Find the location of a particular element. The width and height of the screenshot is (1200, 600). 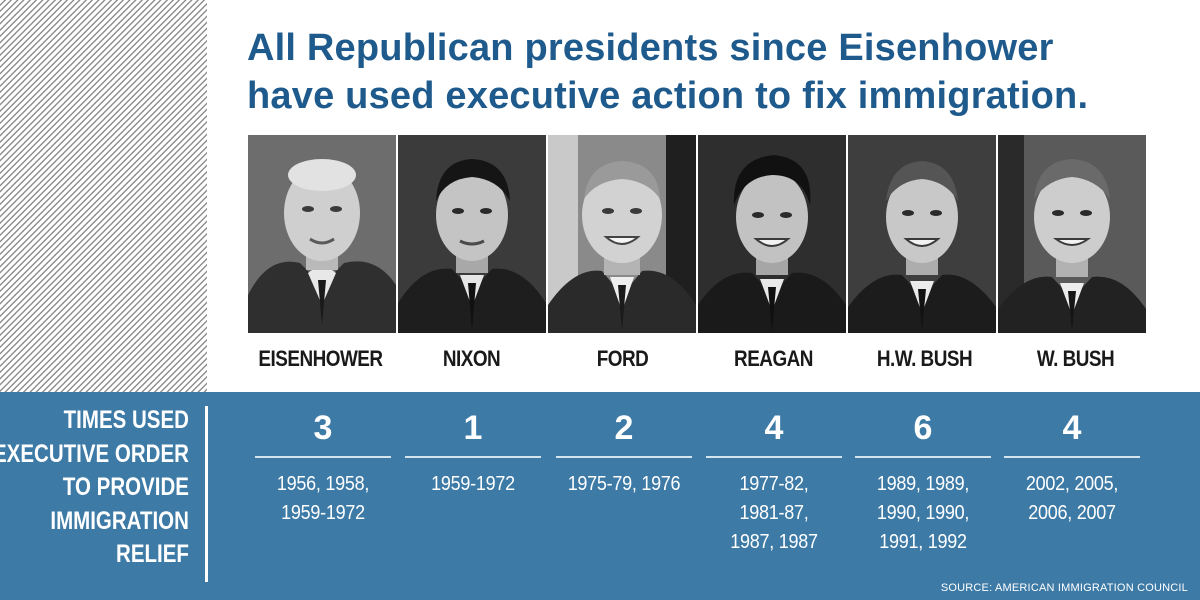

year-line: 1990, 1990, is located at coordinates (923, 513).